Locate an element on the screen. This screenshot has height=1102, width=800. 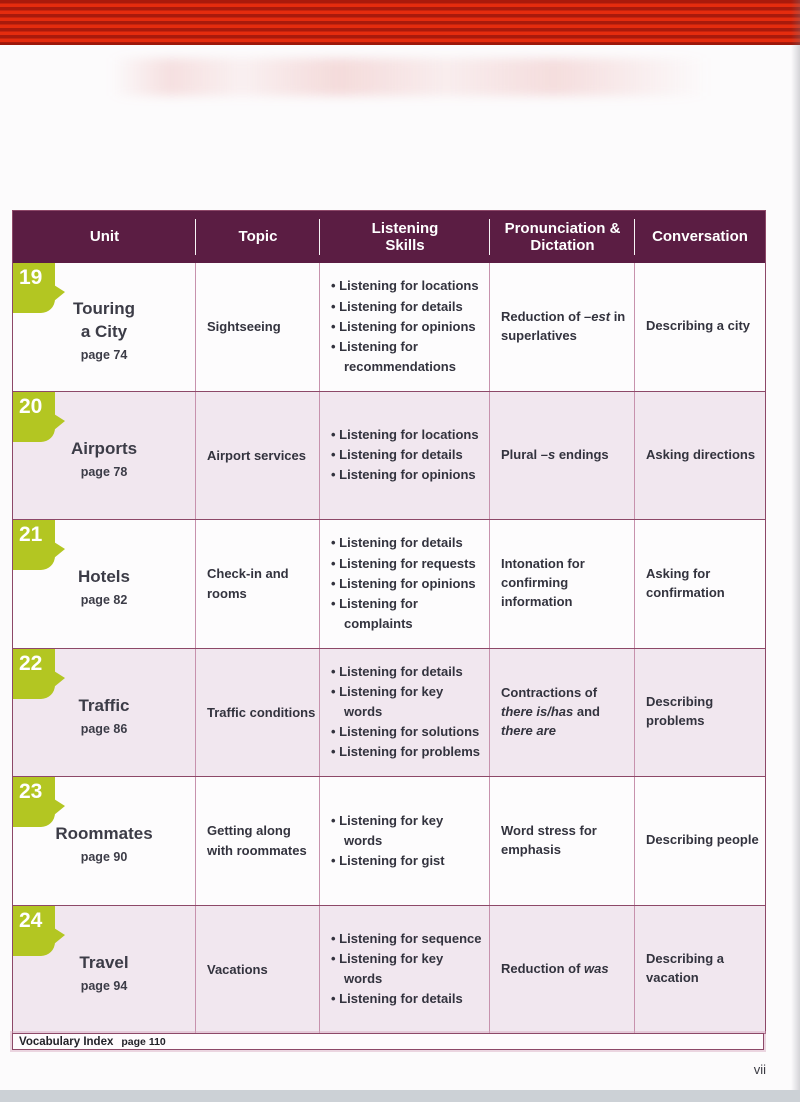
vocabulary-index-label: Vocabulary Index is located at coordinates (66, 1041).